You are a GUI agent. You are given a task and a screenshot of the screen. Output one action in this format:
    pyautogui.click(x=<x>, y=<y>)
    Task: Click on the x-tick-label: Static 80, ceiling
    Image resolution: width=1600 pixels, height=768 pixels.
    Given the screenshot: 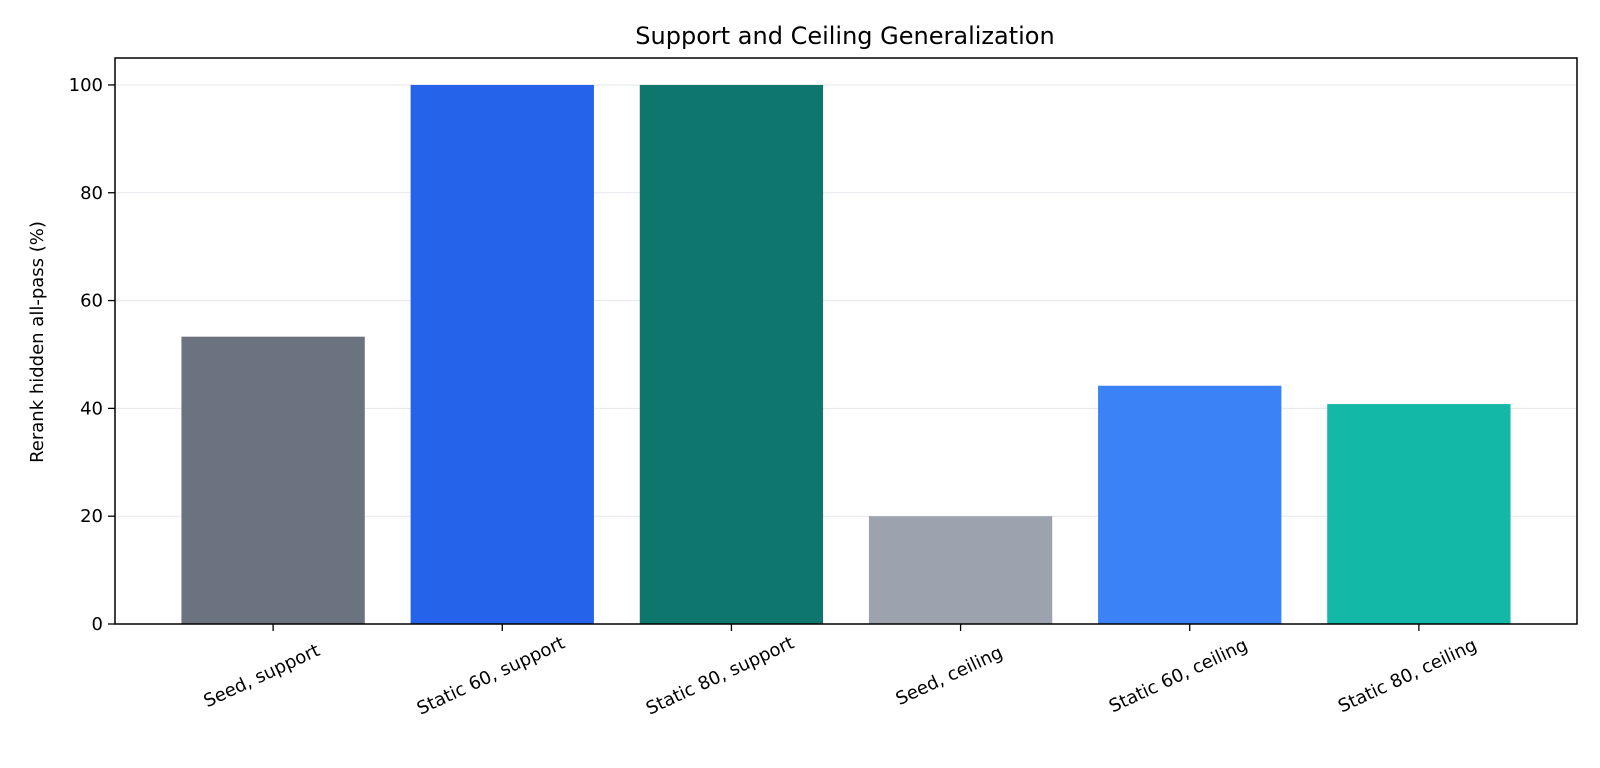 What is the action you would take?
    pyautogui.click(x=1407, y=676)
    